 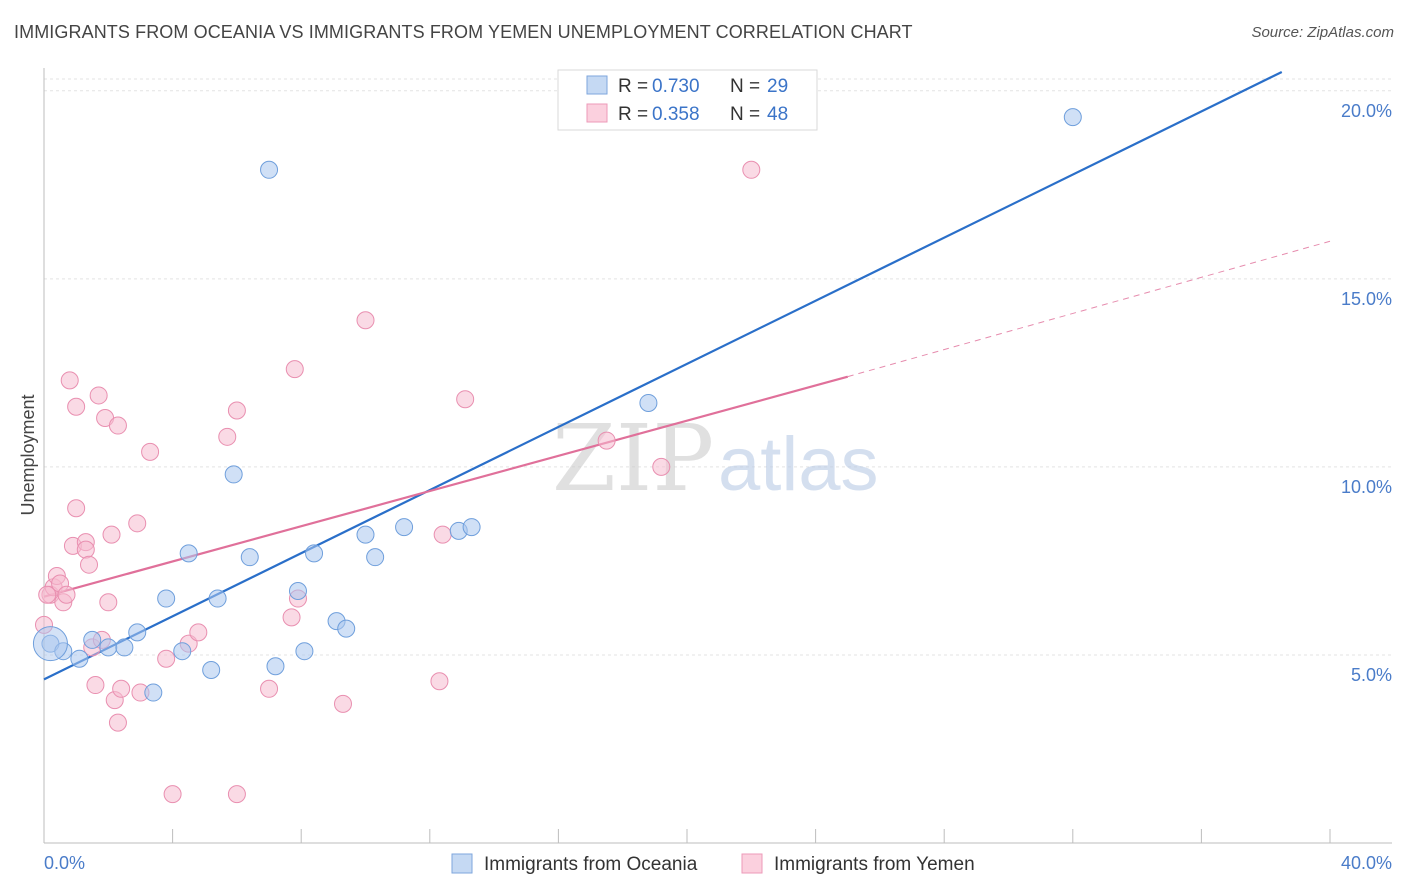 I want to click on watermark-atlas: atlas, so click(x=798, y=464).